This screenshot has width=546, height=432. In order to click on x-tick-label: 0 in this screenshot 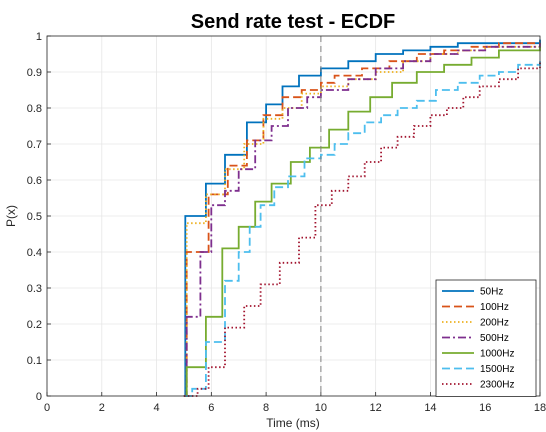, I will do `click(47, 408)`.